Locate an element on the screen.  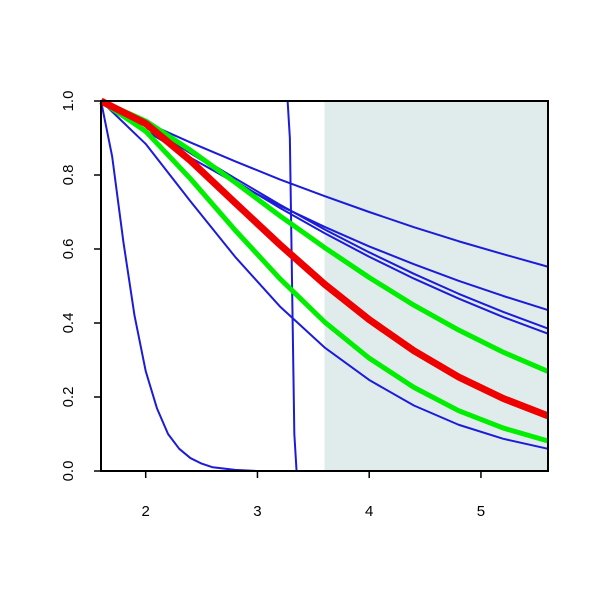
y-tick-label: 0.8 is located at coordinates (68, 175).